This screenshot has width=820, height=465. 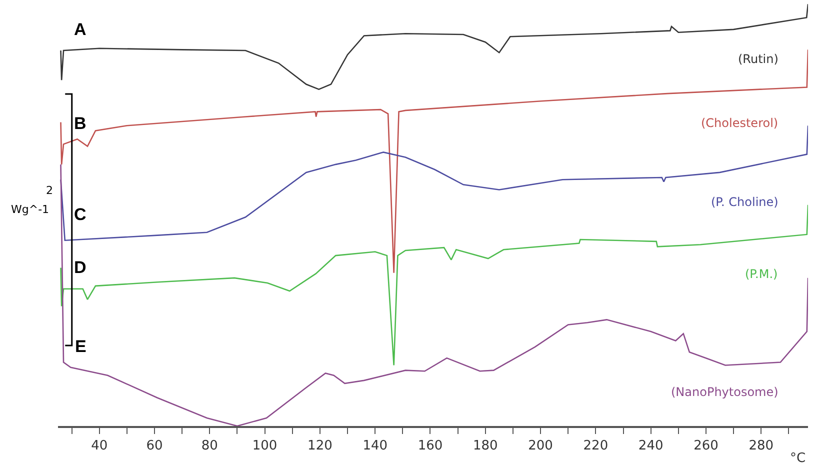 What do you see at coordinates (80, 214) in the screenshot?
I see `annotation: C` at bounding box center [80, 214].